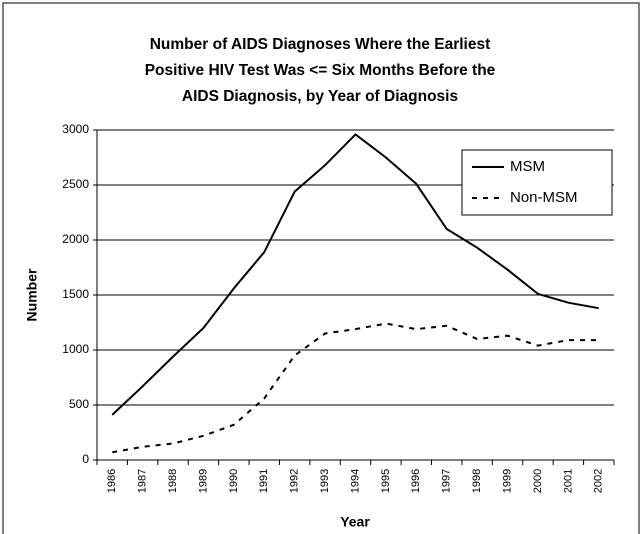  What do you see at coordinates (507, 481) in the screenshot?
I see `x-tick-label: 1999` at bounding box center [507, 481].